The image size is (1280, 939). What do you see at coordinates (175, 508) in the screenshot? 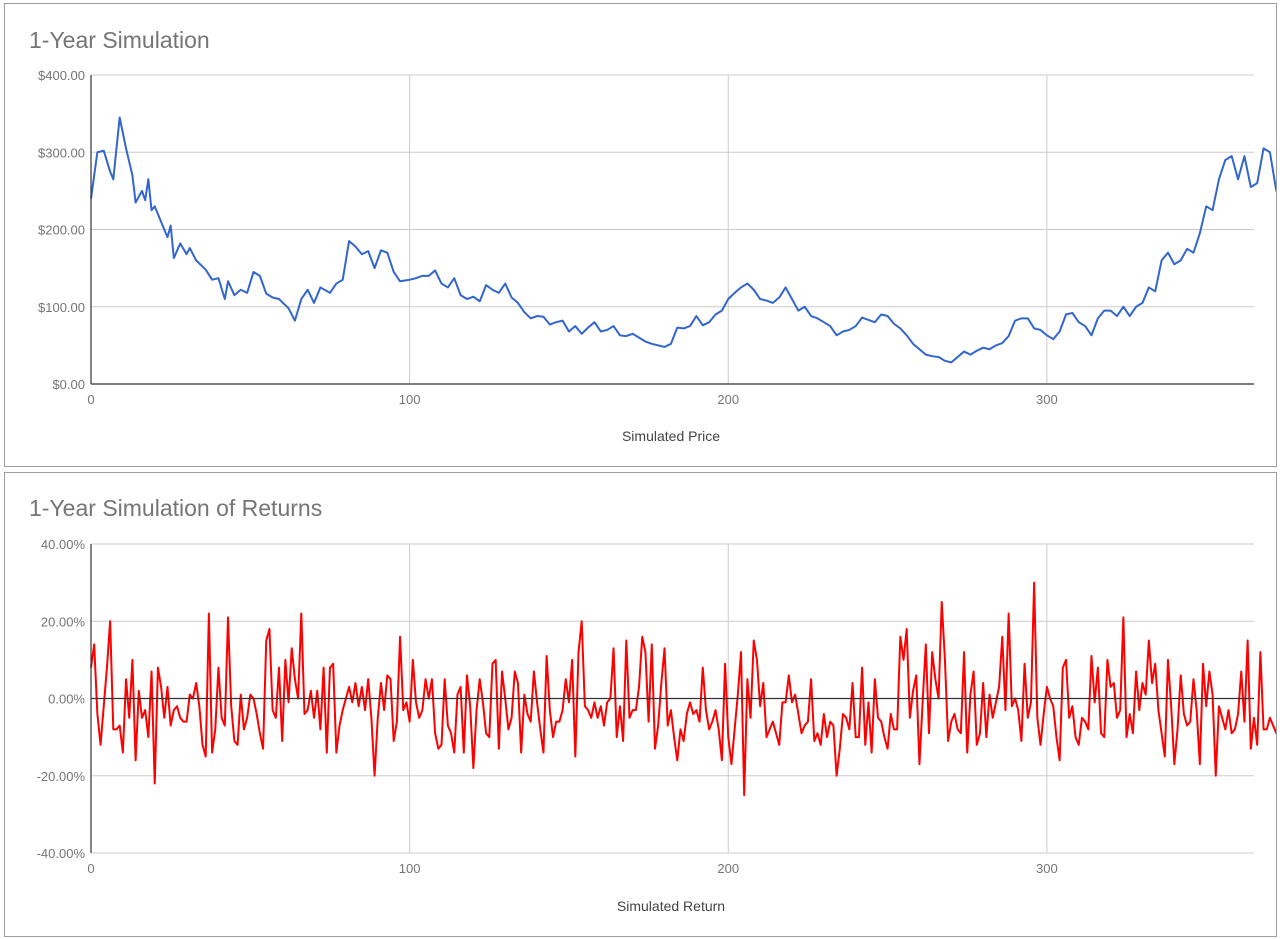
I see `returns-chart-title: 1-Year Simulation of Returns` at bounding box center [175, 508].